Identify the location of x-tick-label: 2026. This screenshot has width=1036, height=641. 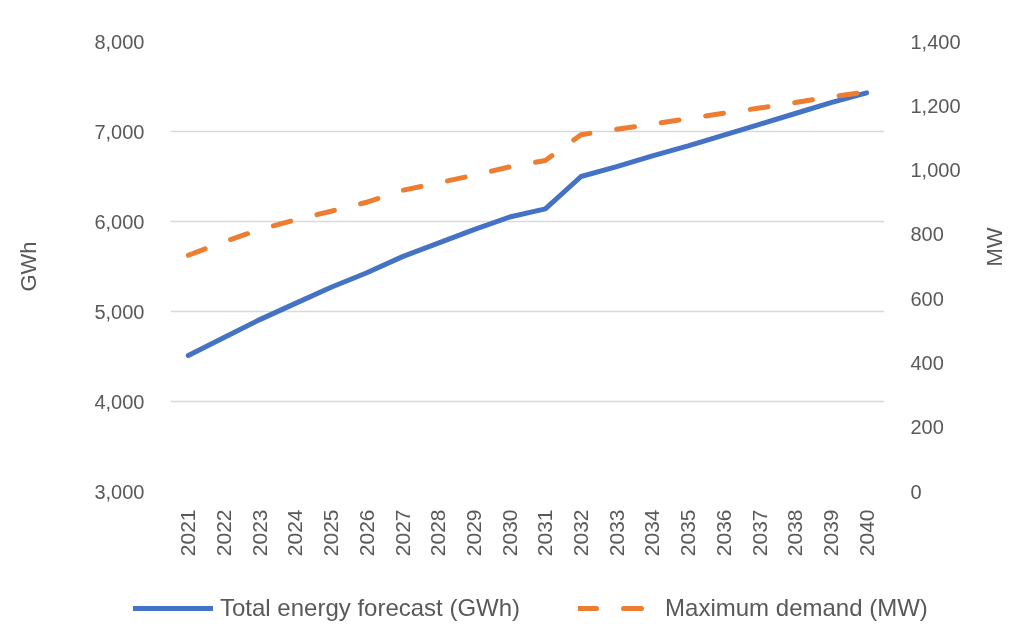
(366, 533).